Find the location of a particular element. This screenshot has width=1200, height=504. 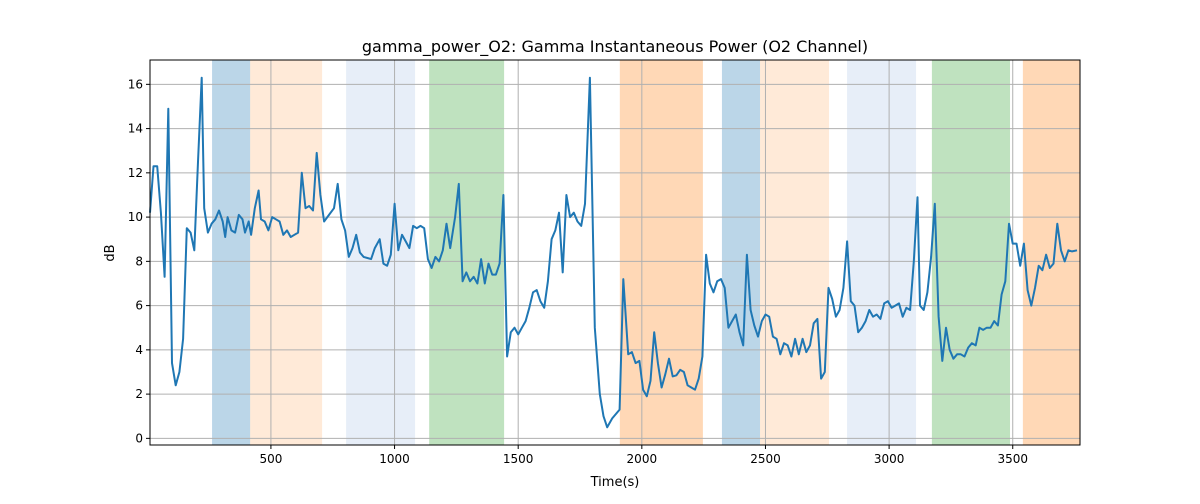

y-tick-label: 12 is located at coordinates (135, 173).